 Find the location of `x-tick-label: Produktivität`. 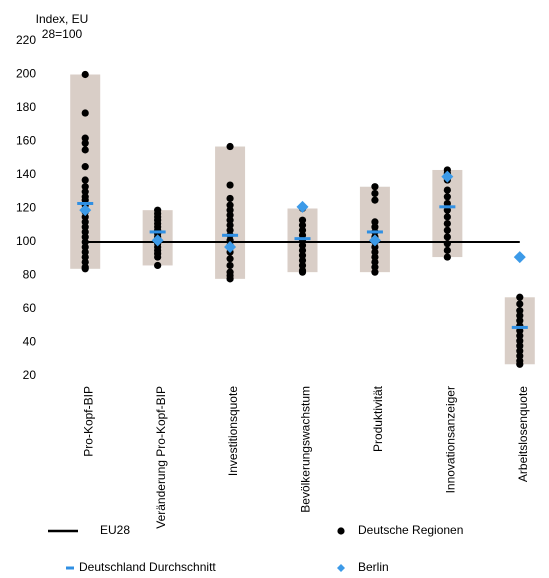

x-tick-label: Produktivität is located at coordinates (378, 418).